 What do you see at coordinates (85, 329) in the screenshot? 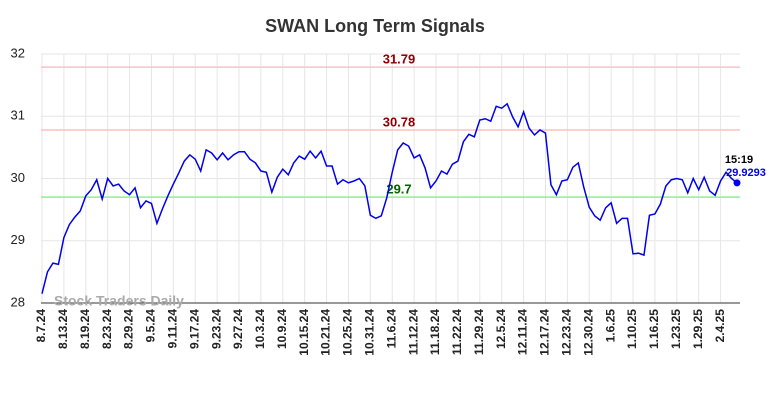
I see `x-tick-label: 8.19.24` at bounding box center [85, 329].